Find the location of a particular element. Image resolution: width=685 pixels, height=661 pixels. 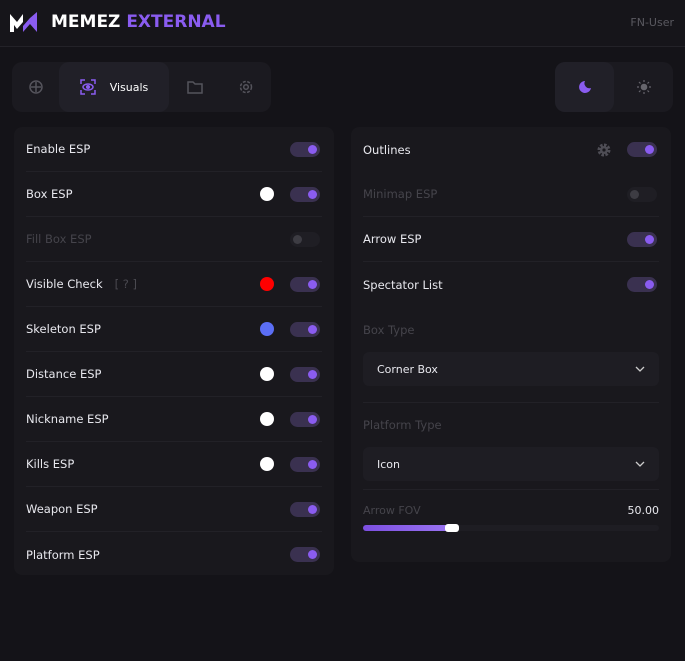

gear-icon is located at coordinates (246, 87).